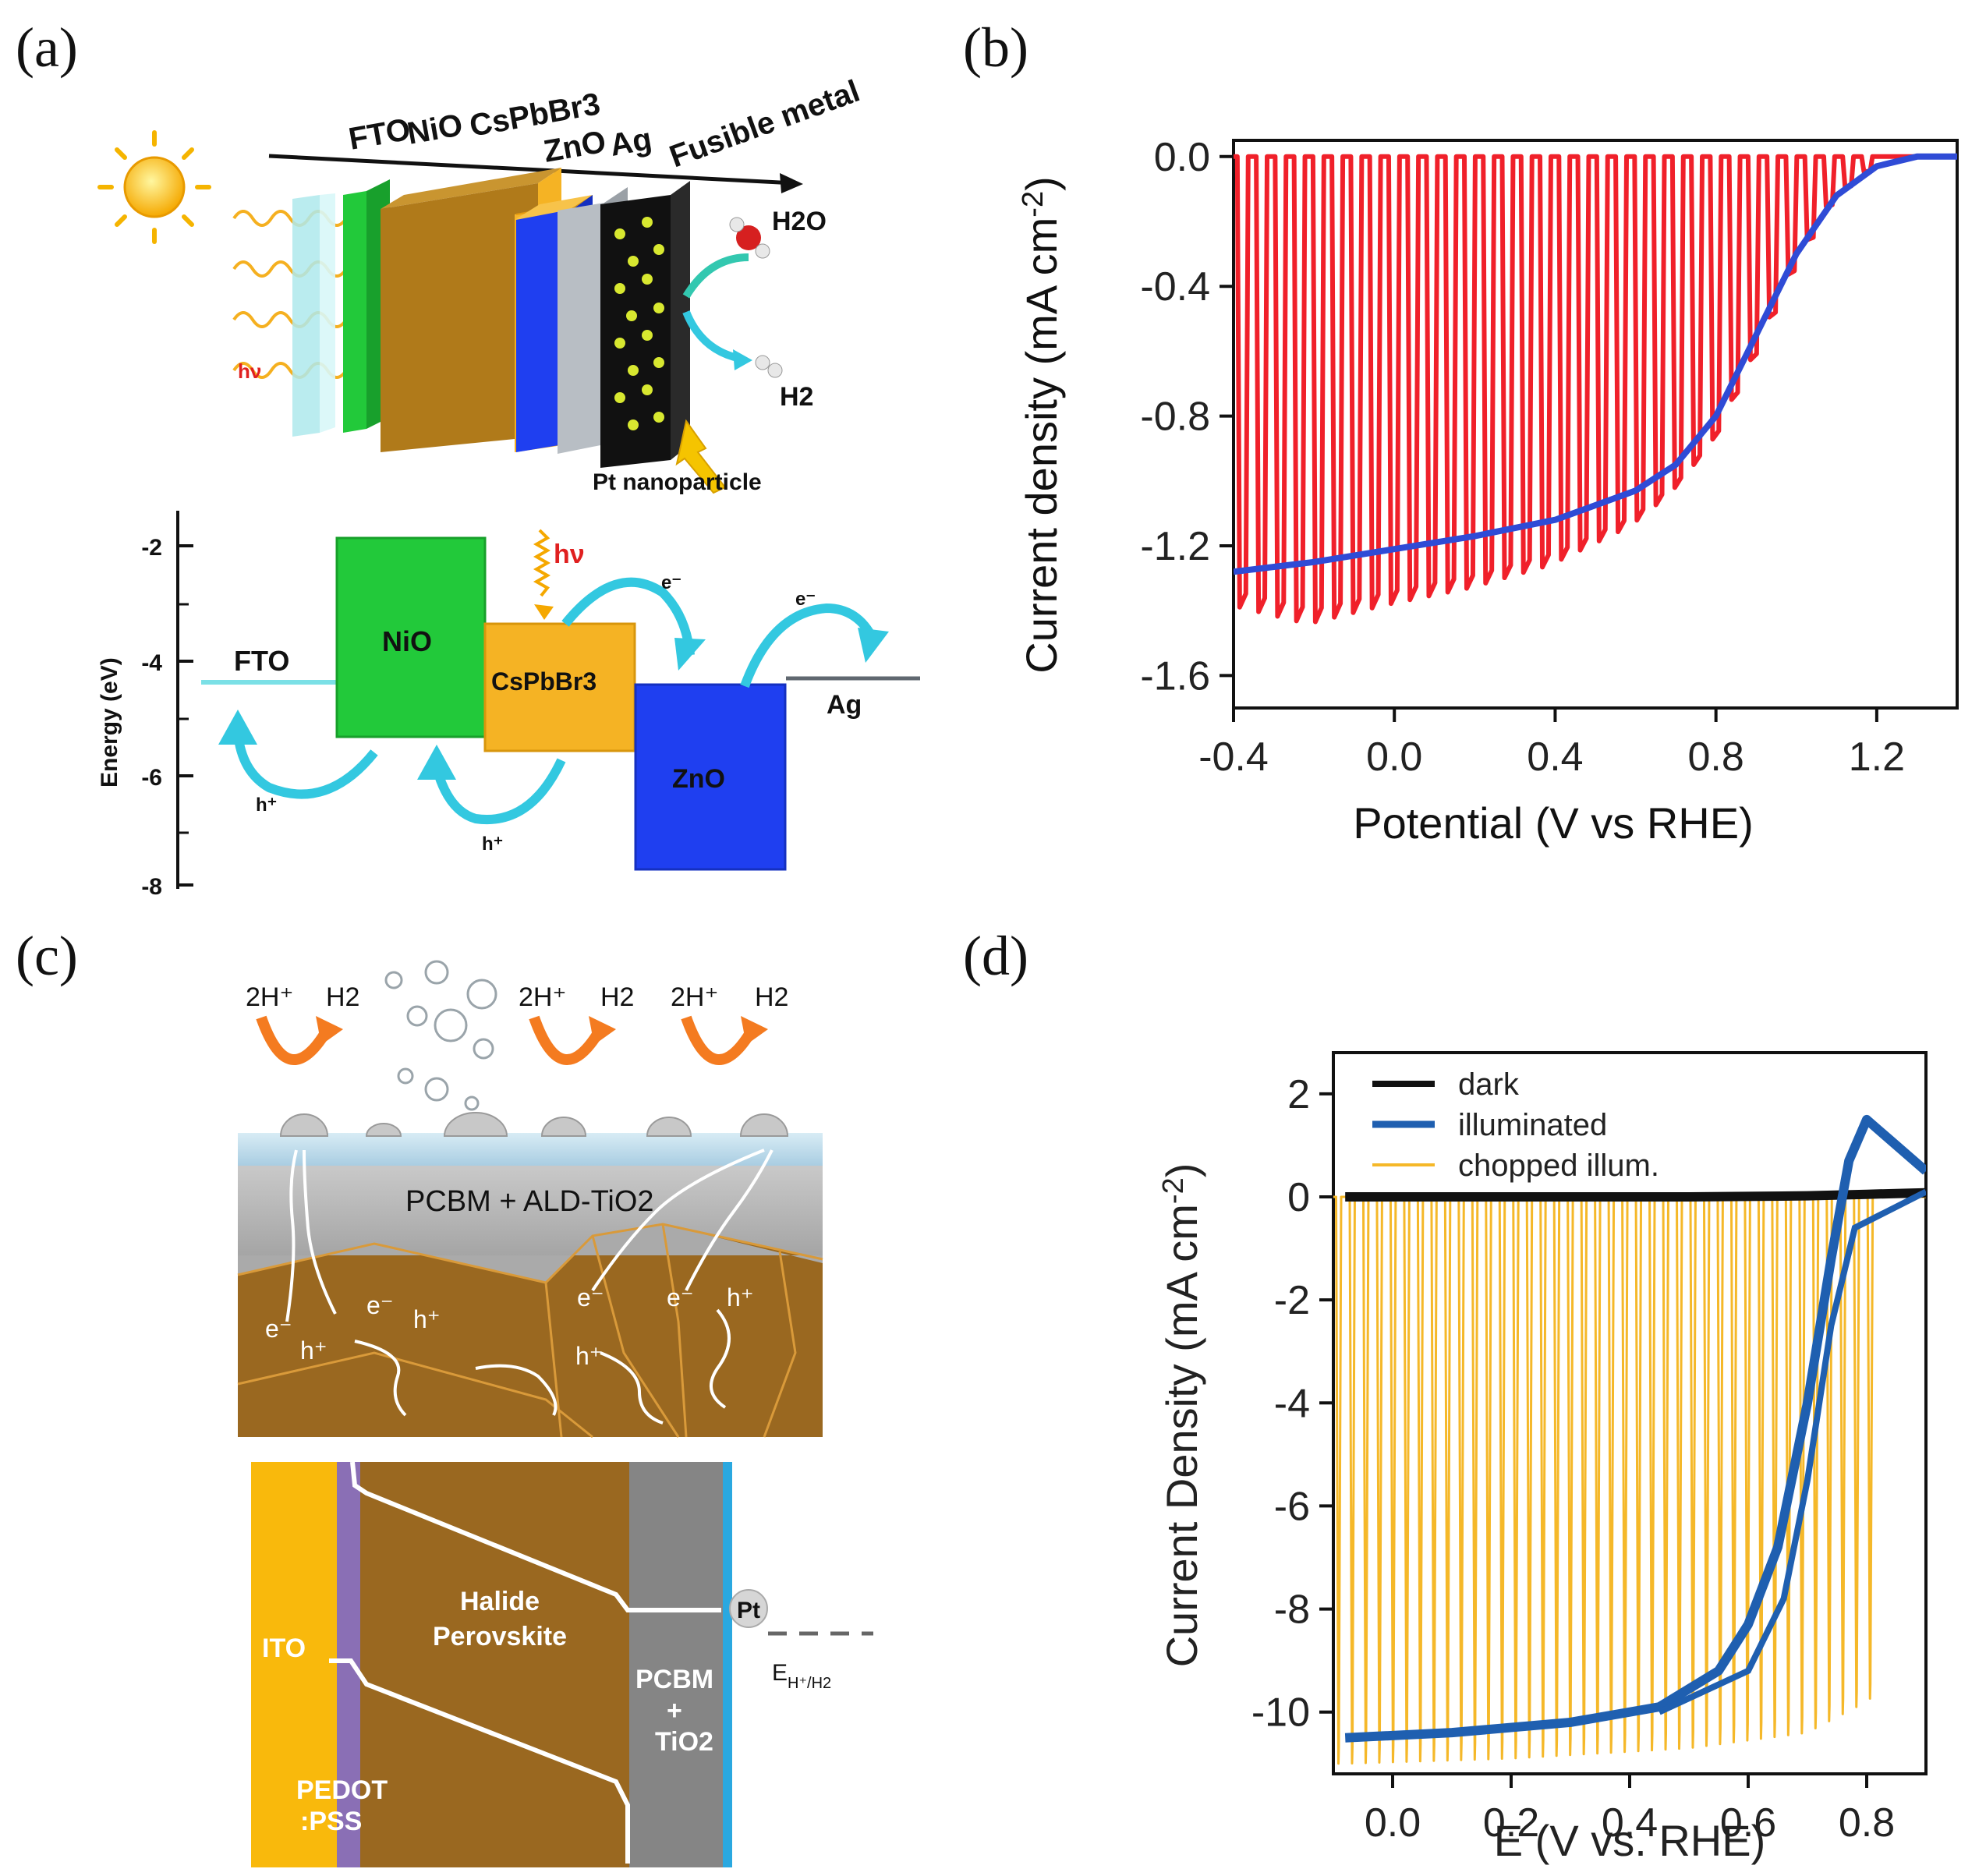 Image resolution: width=1986 pixels, height=1876 pixels. What do you see at coordinates (284, 1648) in the screenshot?
I see `ito-label: ITO` at bounding box center [284, 1648].